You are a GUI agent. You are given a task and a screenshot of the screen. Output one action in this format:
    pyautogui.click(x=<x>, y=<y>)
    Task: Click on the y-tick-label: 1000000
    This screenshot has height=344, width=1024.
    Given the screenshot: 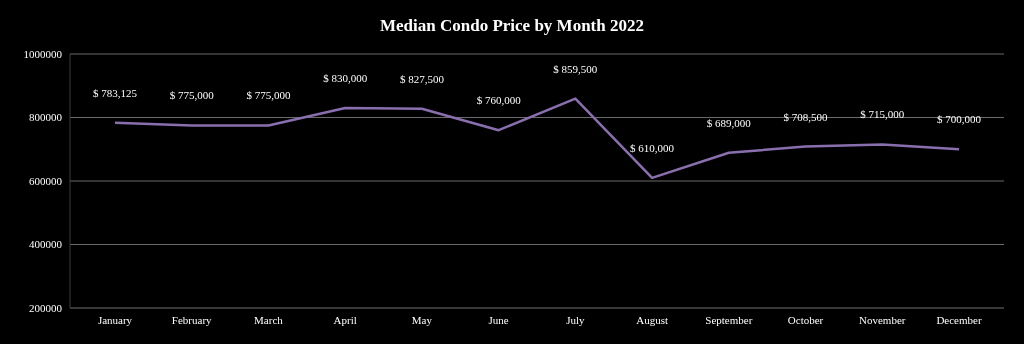 What is the action you would take?
    pyautogui.click(x=43, y=53)
    